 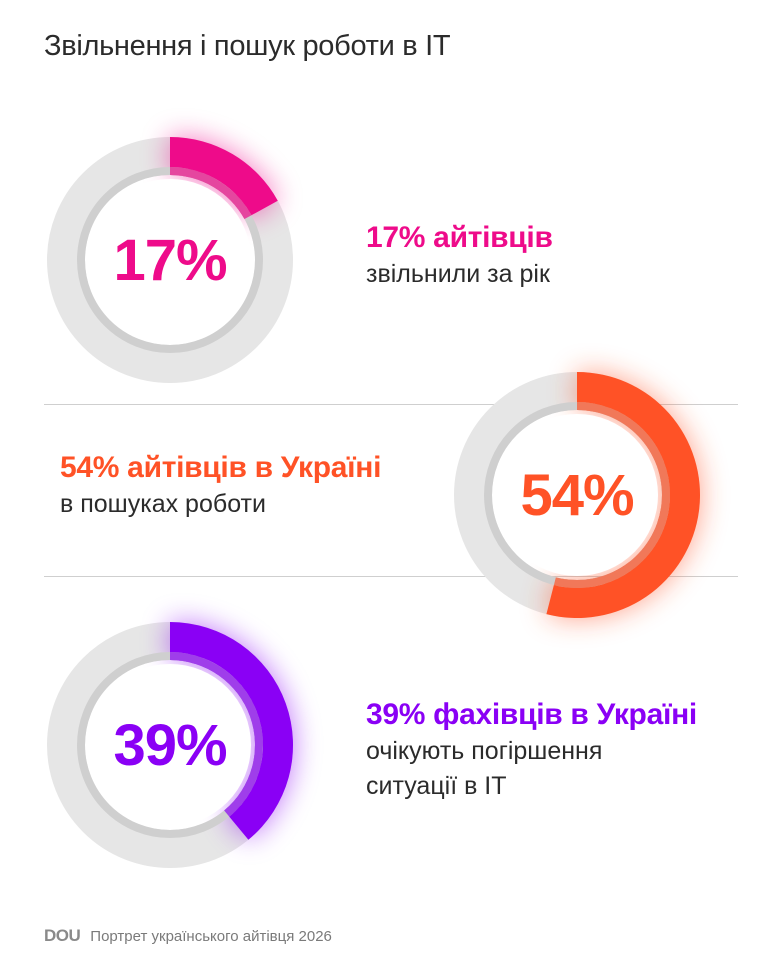 I want to click on stat-headline: 17% айтівців, so click(x=459, y=237).